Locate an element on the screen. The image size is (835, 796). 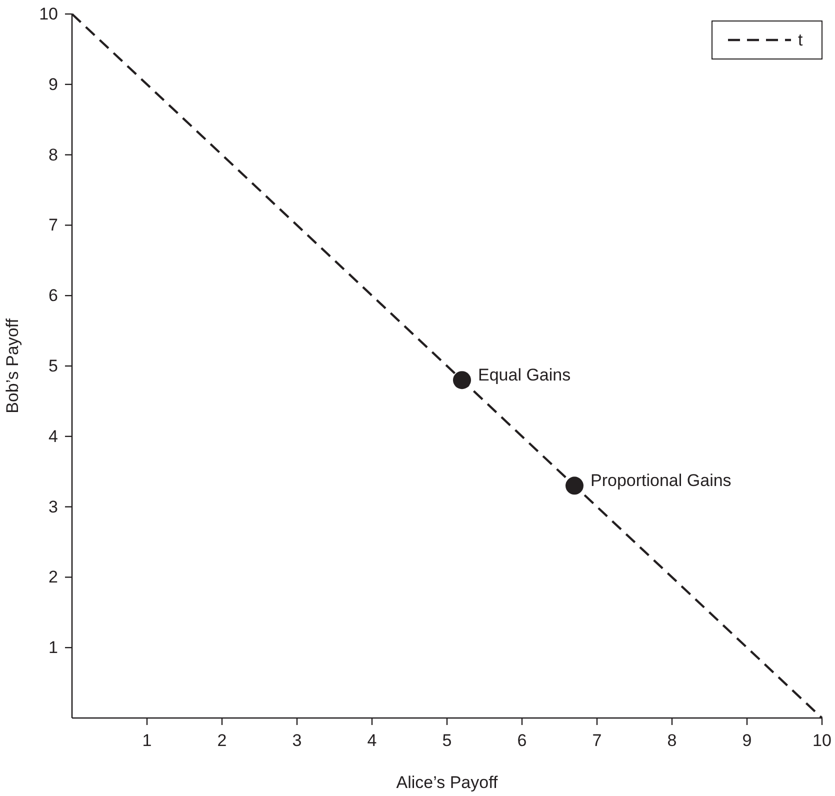
x-tick-label: 8 is located at coordinates (672, 740).